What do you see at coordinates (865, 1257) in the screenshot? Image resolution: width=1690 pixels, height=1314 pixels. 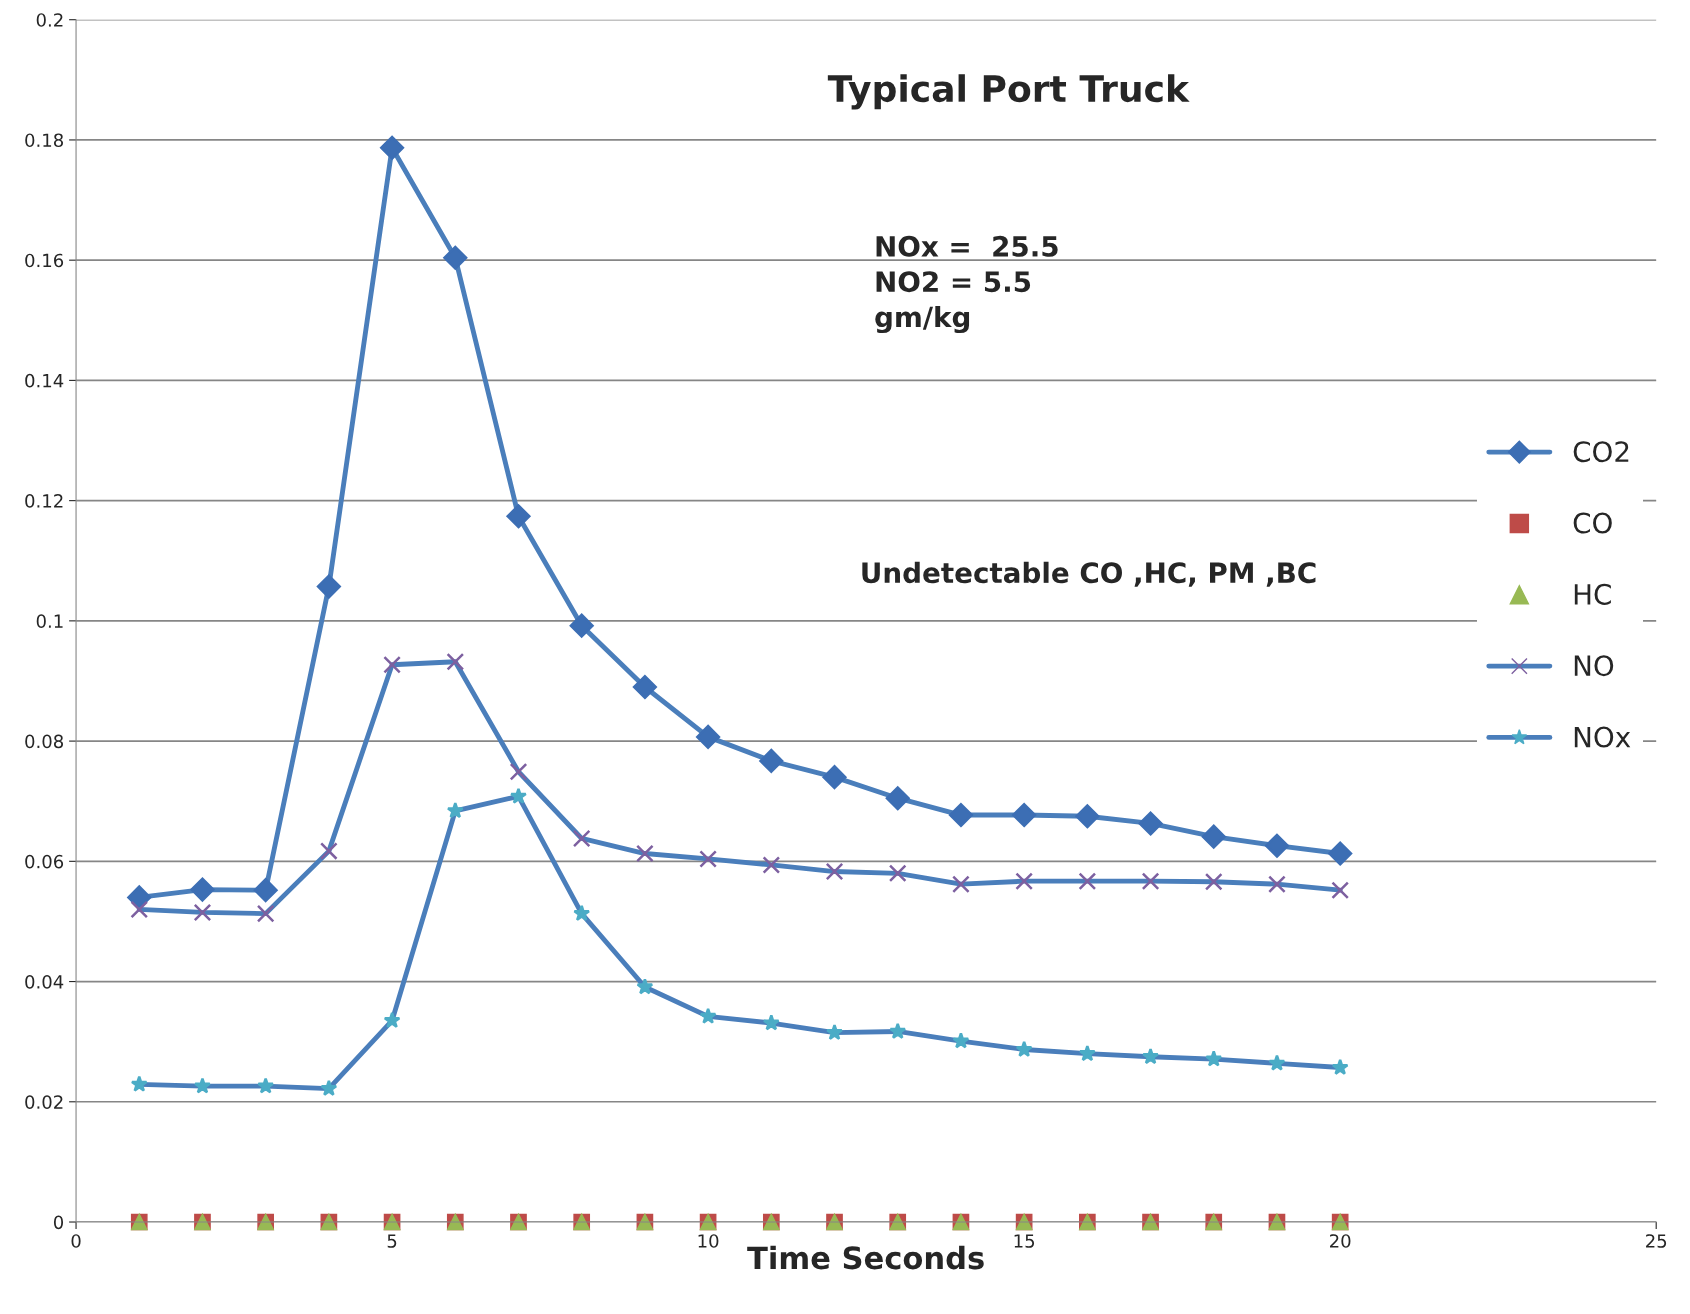 I see `x-axis-title: Time Seconds` at bounding box center [865, 1257].